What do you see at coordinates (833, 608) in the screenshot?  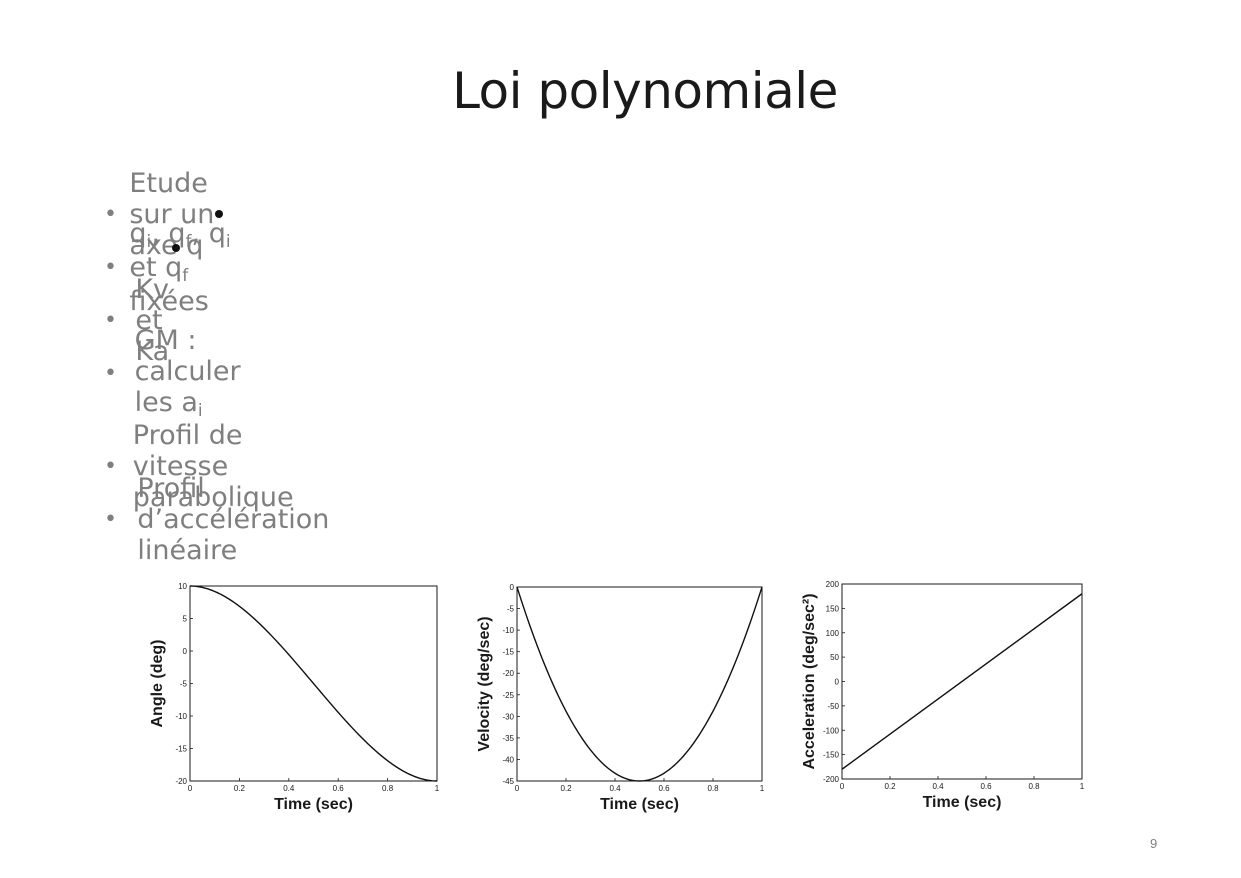 I see `y-tick-label: 150` at bounding box center [833, 608].